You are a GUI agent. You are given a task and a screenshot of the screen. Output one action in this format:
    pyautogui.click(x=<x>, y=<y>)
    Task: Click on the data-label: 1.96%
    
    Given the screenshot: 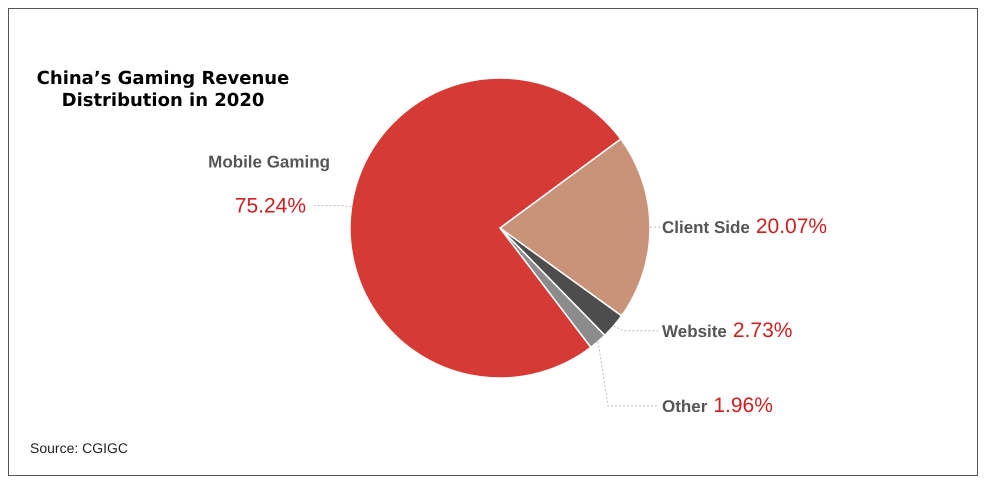 What is the action you would take?
    pyautogui.click(x=743, y=405)
    